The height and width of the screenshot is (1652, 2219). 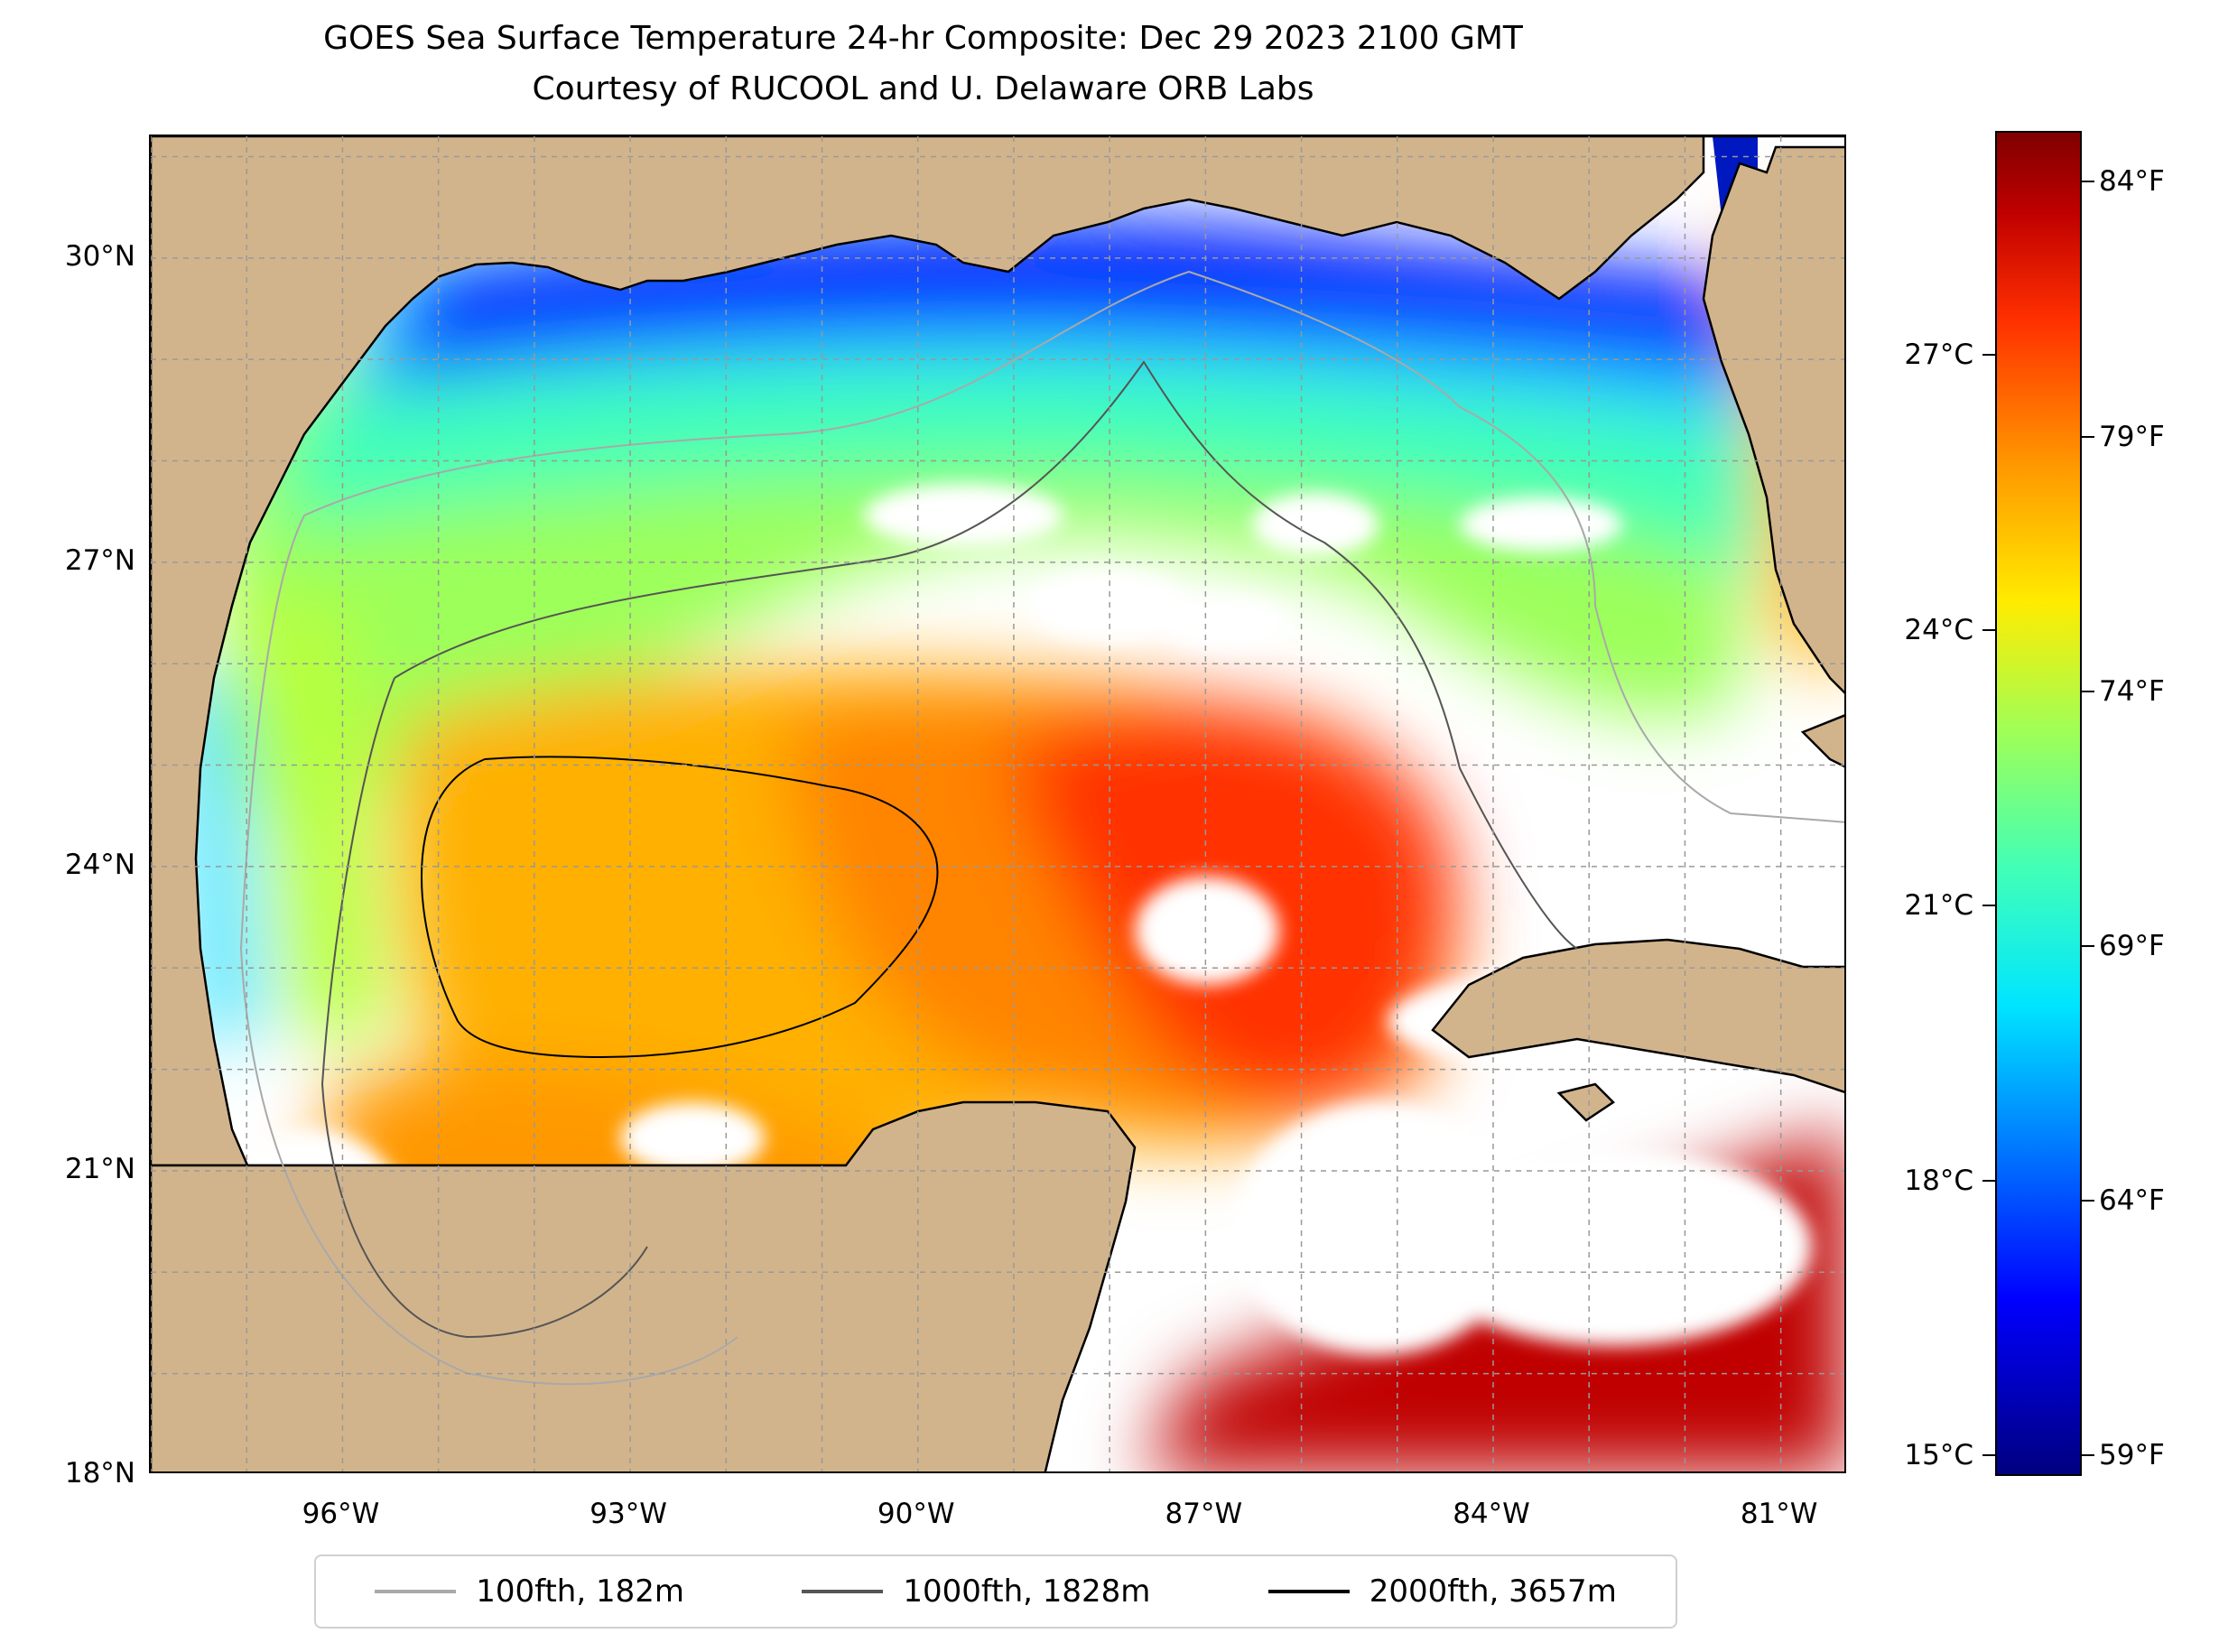 I want to click on lat-tick-label: 21°N, so click(x=99, y=1168).